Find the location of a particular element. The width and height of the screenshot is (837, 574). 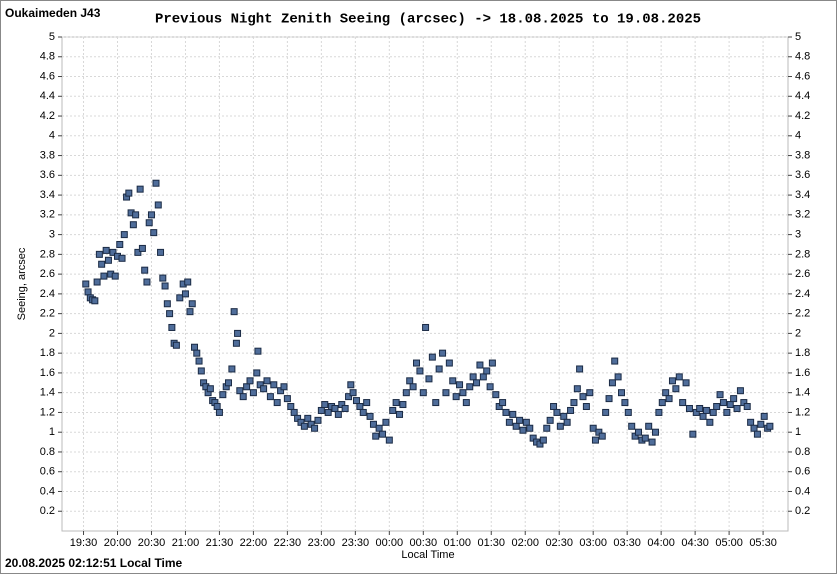

x-tick-label: 22:30 is located at coordinates (288, 543).